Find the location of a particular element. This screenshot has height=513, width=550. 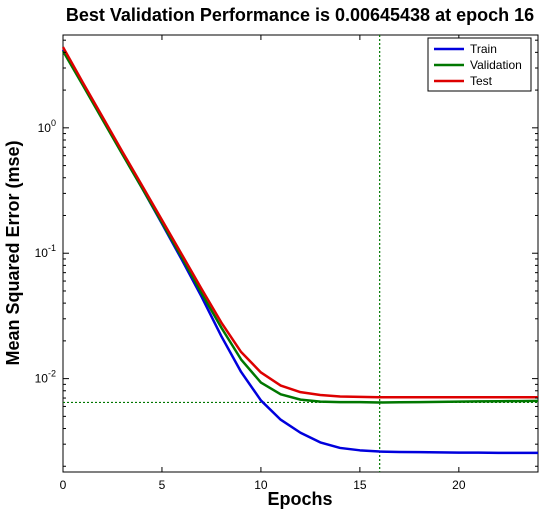

y-tick-label: 10⁻² is located at coordinates (45, 377).